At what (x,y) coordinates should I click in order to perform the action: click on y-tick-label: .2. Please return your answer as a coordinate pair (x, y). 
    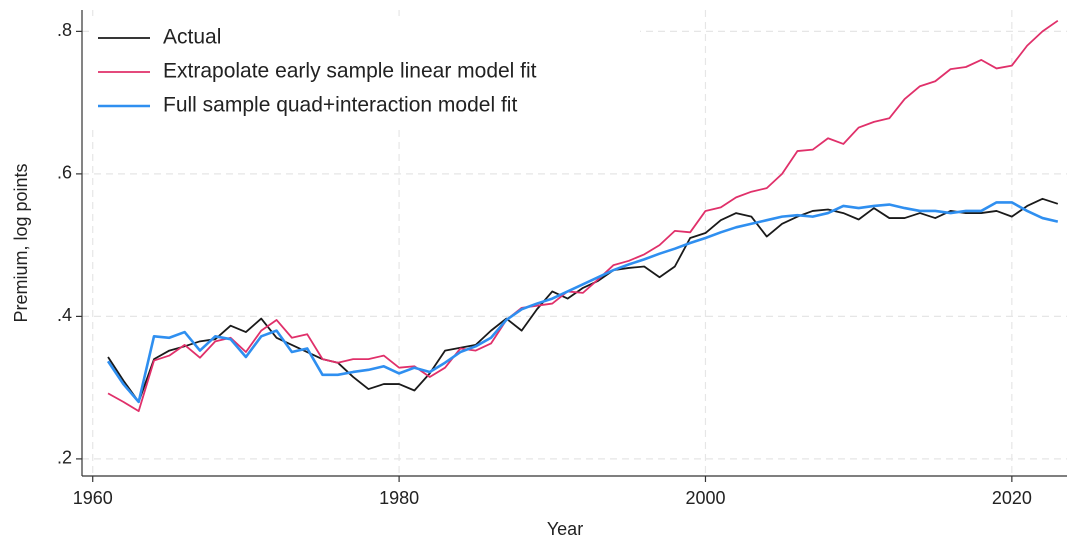
    Looking at the image, I should click on (64, 458).